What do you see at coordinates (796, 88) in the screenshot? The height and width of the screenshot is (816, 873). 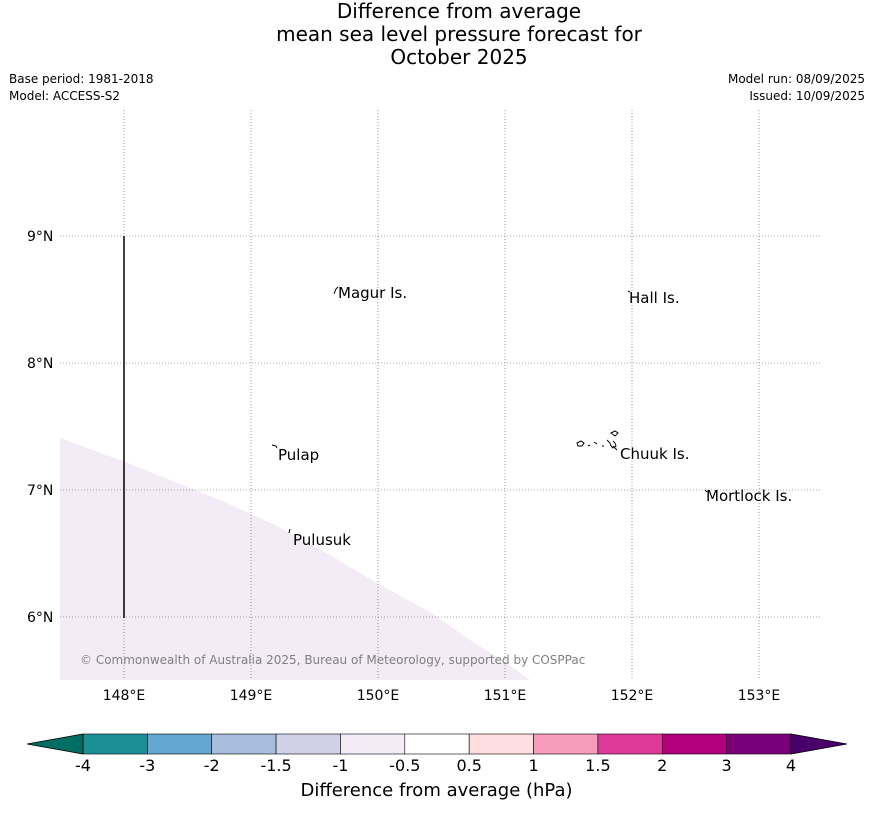 I see `meta-right: Model run: 08/09/2025 Issued: 10/09/2025` at bounding box center [796, 88].